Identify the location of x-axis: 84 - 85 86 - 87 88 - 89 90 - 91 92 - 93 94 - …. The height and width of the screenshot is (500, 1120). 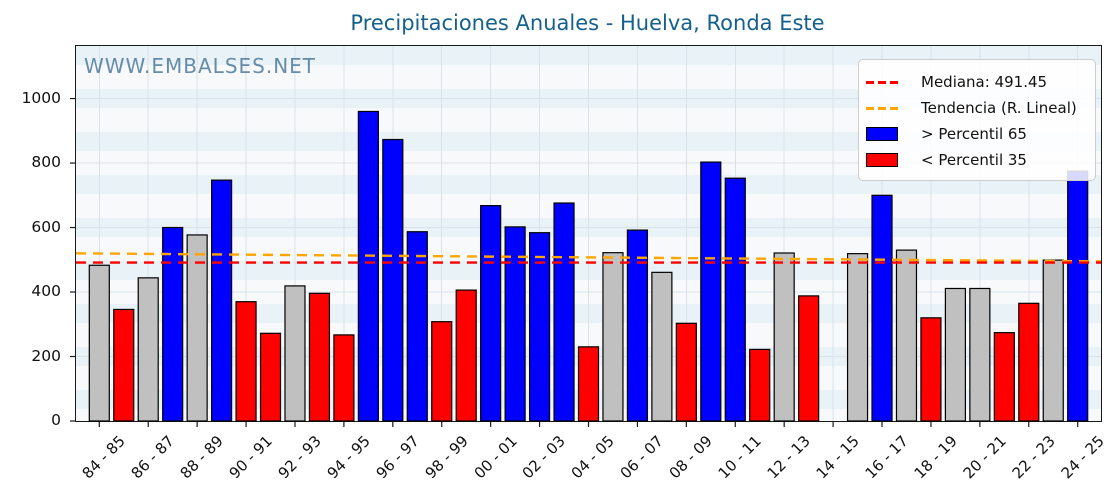
(591, 460).